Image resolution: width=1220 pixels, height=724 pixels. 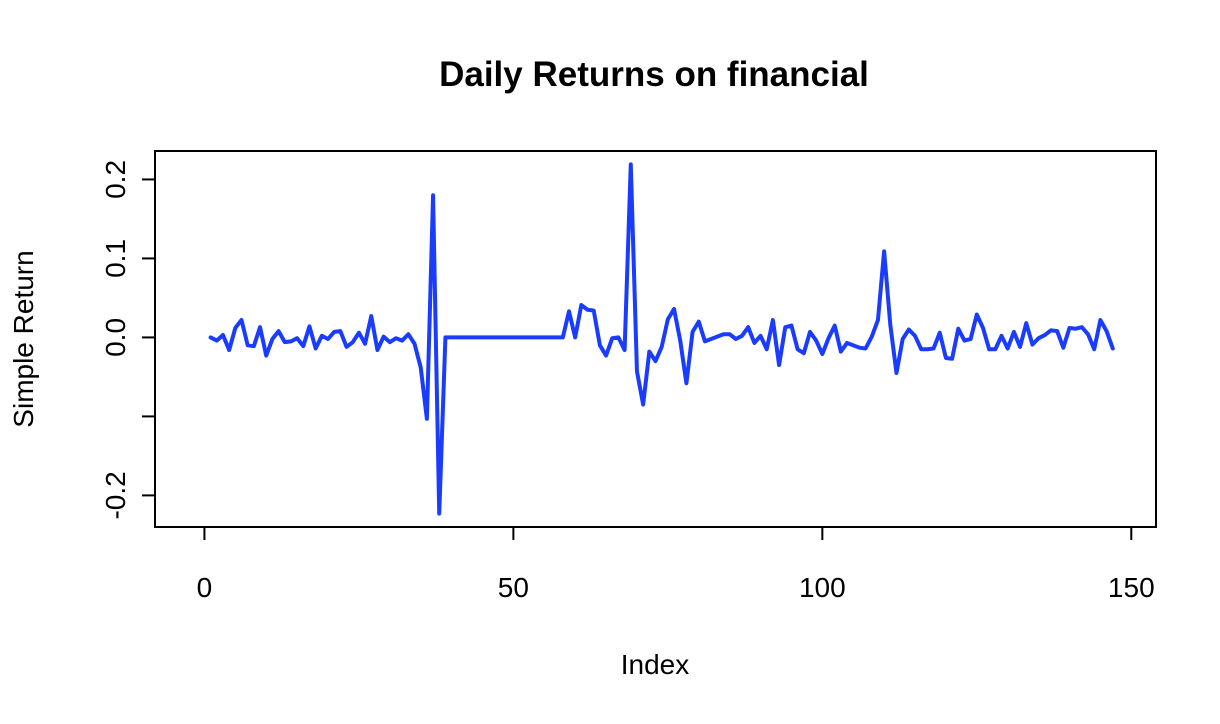 I want to click on chart-title: Daily Returns on financial, so click(x=654, y=74).